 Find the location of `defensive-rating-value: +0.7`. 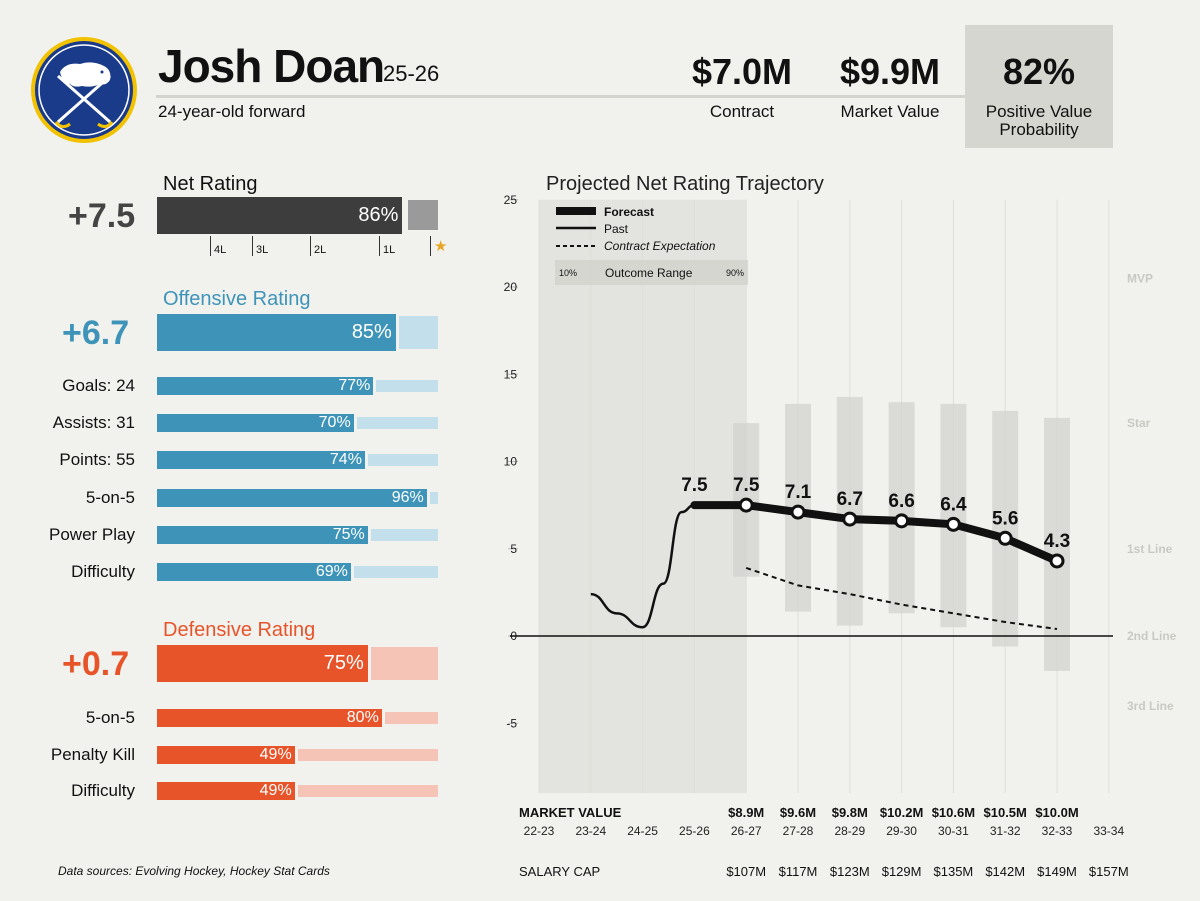

defensive-rating-value: +0.7 is located at coordinates (96, 664).